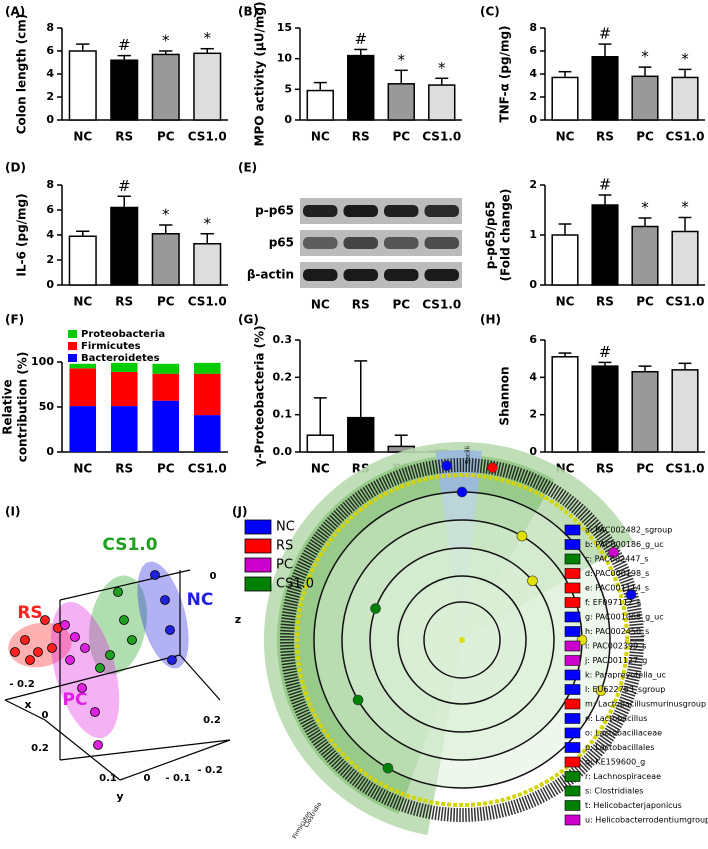 The height and width of the screenshot is (849, 708). What do you see at coordinates (685, 469) in the screenshot?
I see `x-tick-label: CS1.0` at bounding box center [685, 469].